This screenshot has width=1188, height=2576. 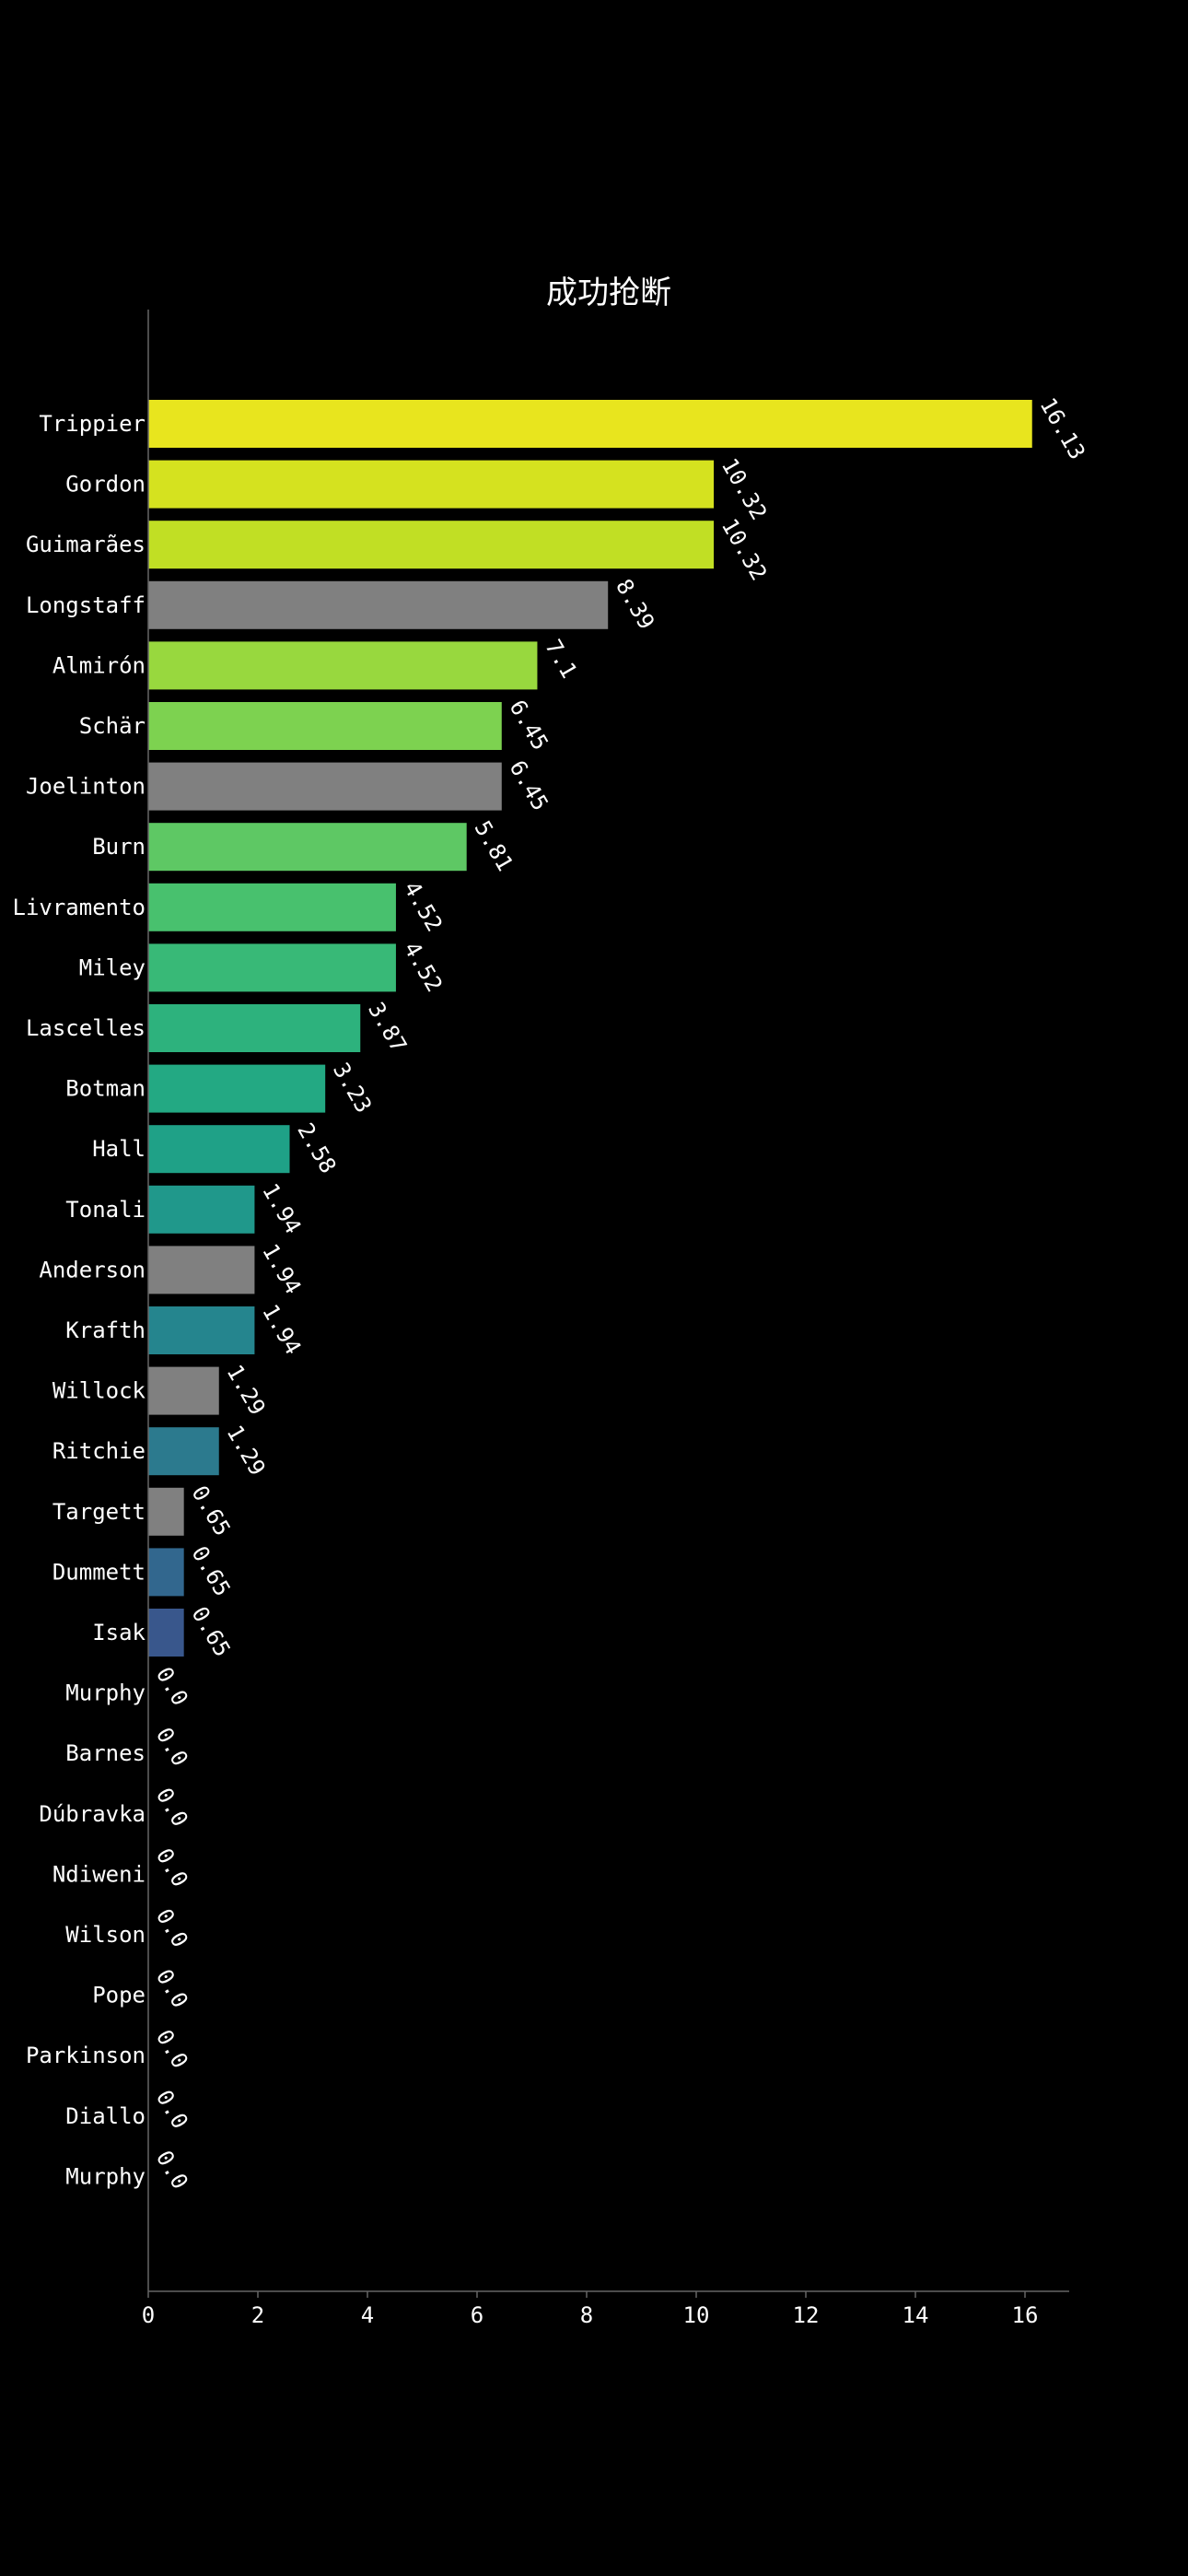 What do you see at coordinates (316, 1147) in the screenshot?
I see `value-label: 2.58` at bounding box center [316, 1147].